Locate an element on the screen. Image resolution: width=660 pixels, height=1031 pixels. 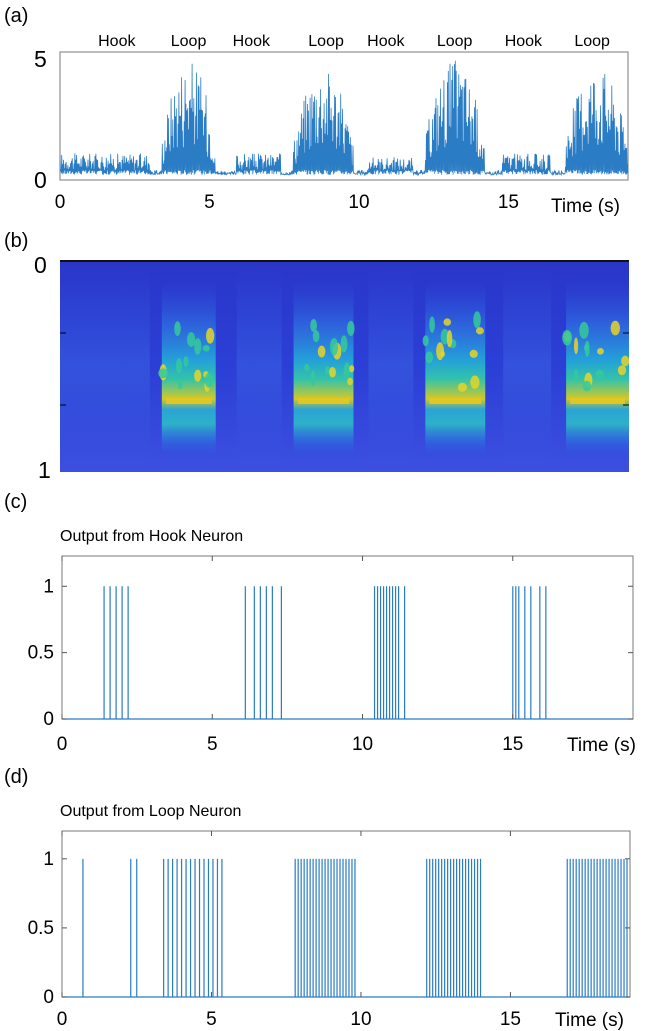
panel-d-x-axis-label: Time (s) is located at coordinates (589, 1020).